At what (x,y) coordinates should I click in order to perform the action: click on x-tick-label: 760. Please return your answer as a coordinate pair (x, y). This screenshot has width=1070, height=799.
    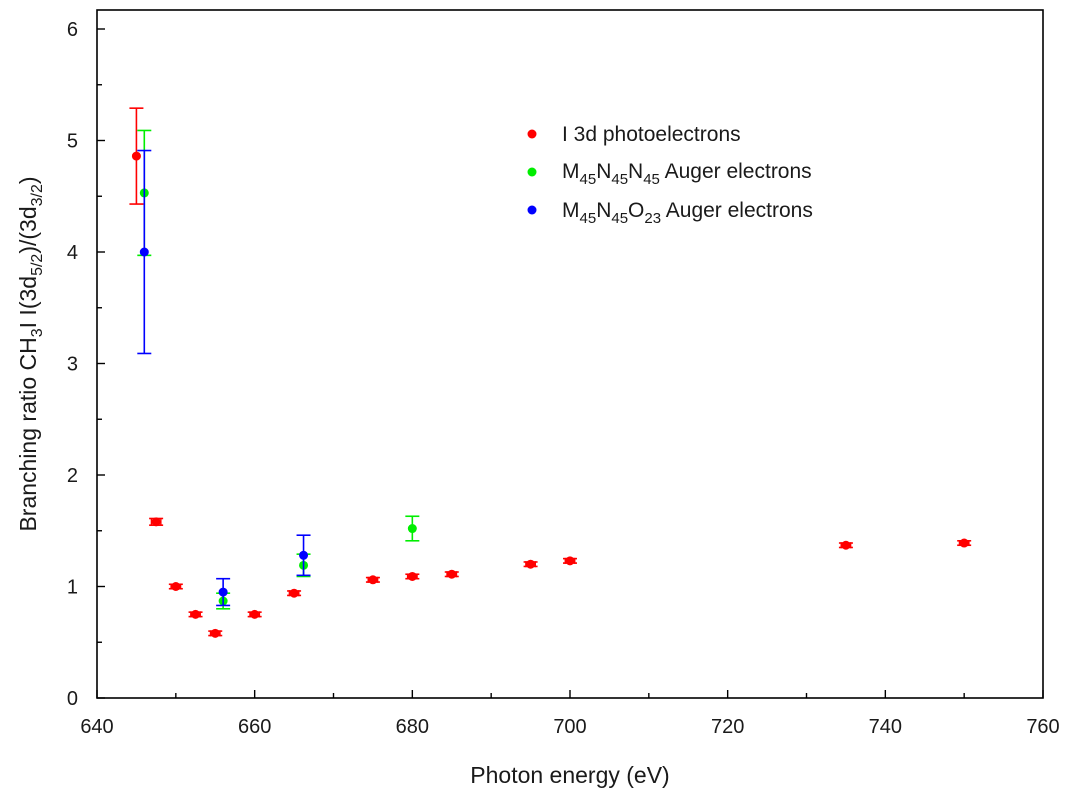
    Looking at the image, I should click on (1042, 727).